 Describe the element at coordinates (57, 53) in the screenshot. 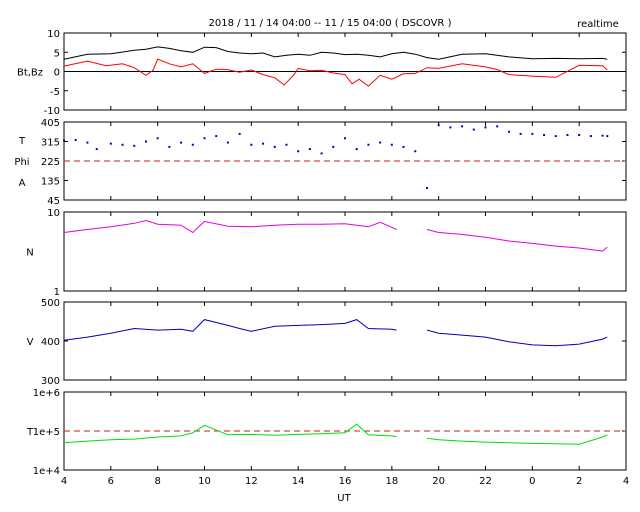

I see `y-tick-label: 5` at that location.